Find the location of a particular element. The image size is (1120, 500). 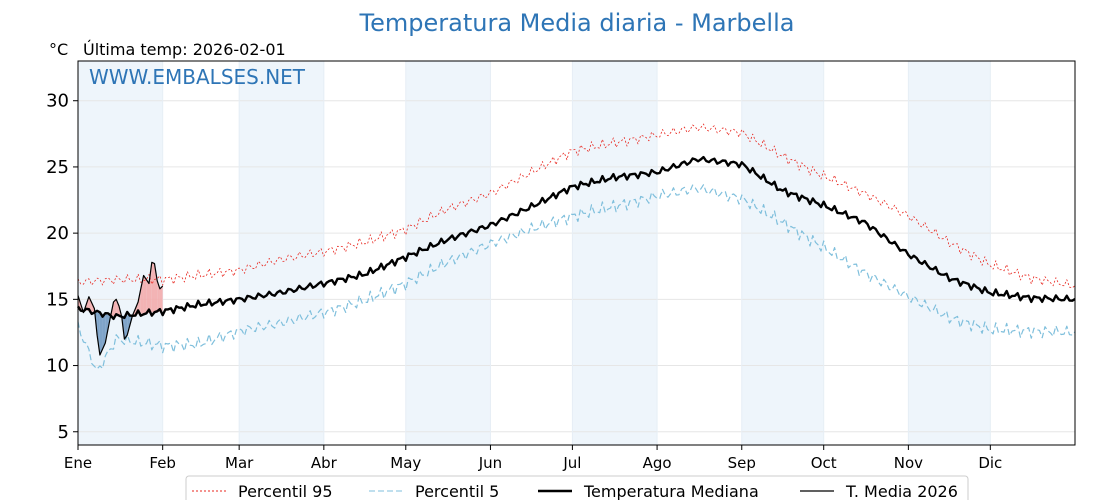

x-tick-label: Nov is located at coordinates (908, 463).